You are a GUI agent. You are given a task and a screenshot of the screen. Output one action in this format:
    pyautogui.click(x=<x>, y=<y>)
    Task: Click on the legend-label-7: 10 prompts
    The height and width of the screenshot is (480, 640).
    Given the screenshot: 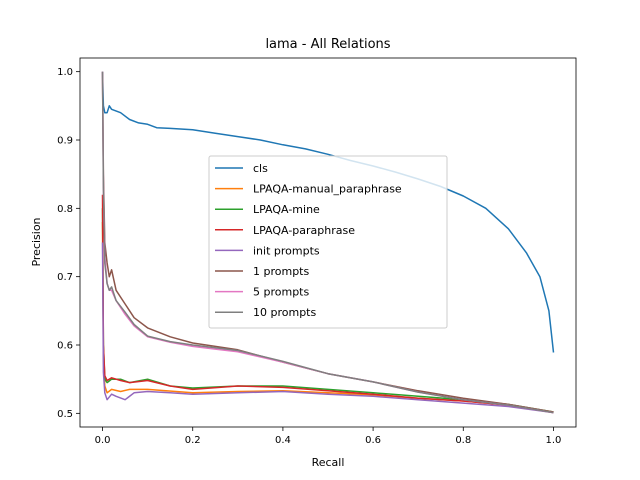 What is the action you would take?
    pyautogui.click(x=284, y=312)
    